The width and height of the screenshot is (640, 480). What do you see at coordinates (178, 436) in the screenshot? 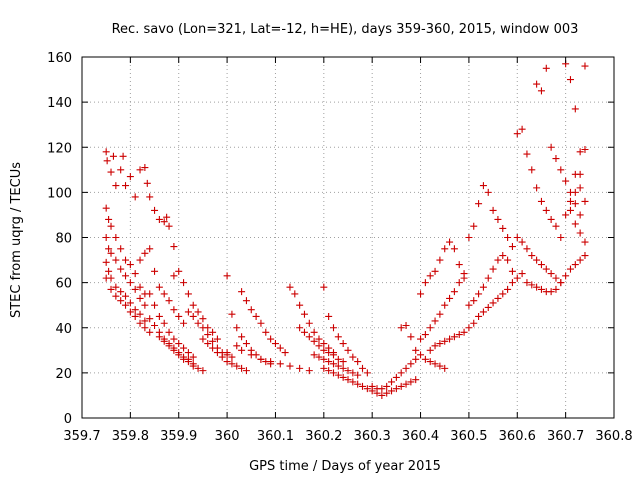
I see `x-tick-label: 359.9` at bounding box center [178, 436].